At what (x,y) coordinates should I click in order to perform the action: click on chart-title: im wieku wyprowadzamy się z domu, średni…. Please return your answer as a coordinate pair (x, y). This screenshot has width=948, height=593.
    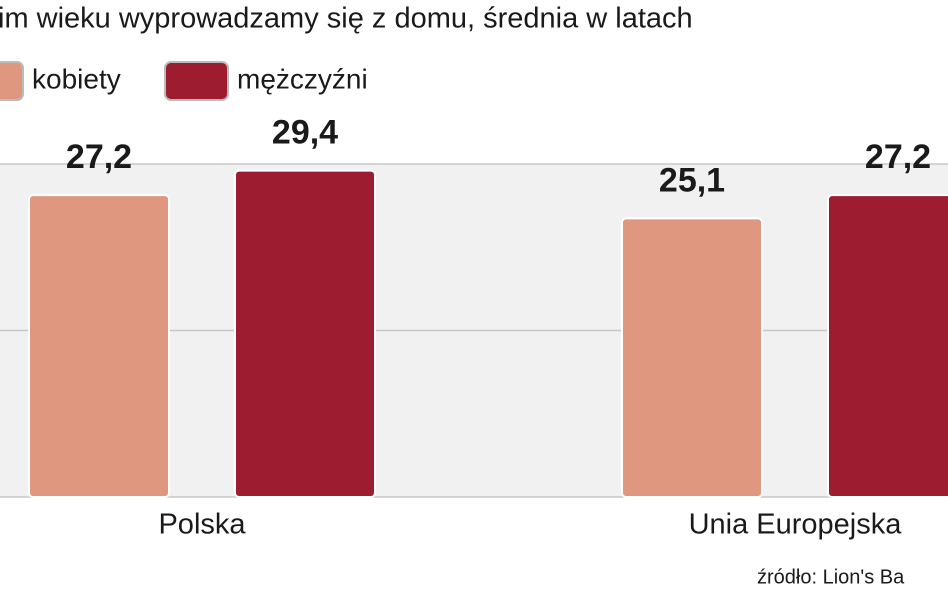
    Looking at the image, I should click on (346, 19).